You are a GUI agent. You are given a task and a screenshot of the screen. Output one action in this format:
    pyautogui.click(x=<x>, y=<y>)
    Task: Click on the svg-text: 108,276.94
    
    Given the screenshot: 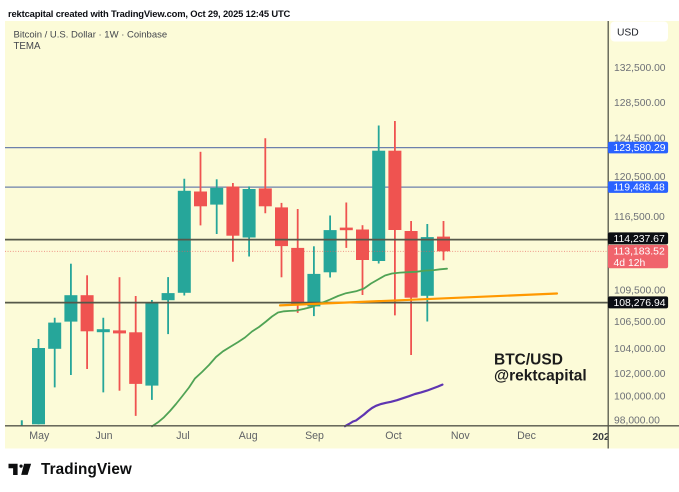 What is the action you would take?
    pyautogui.click(x=640, y=303)
    